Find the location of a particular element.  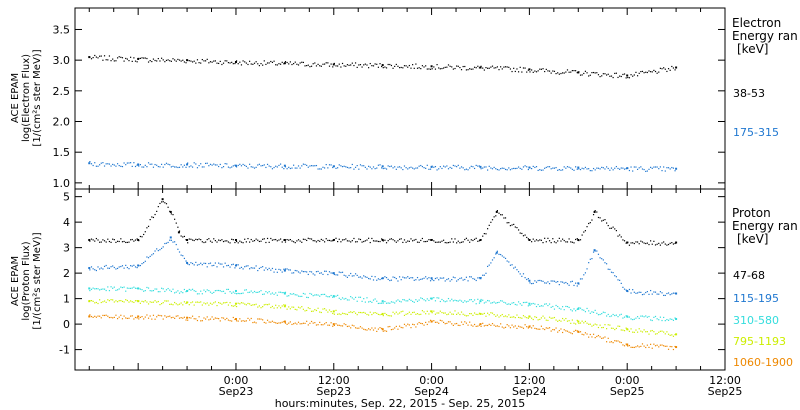

electron-ylabel-line-1: ACE EPAM is located at coordinates (15, 98).